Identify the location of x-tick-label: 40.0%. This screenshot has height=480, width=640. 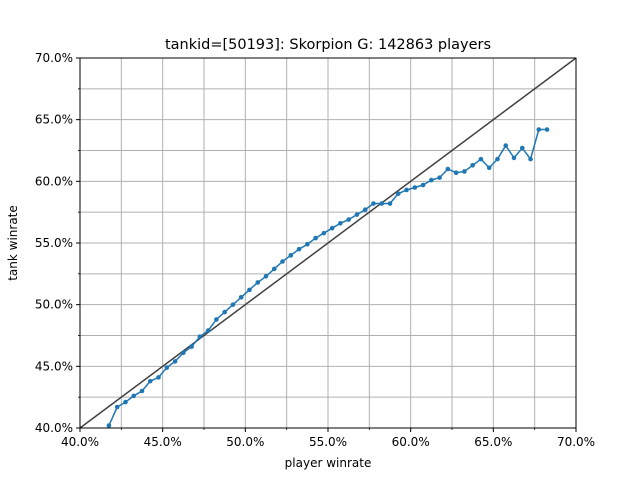
(80, 442).